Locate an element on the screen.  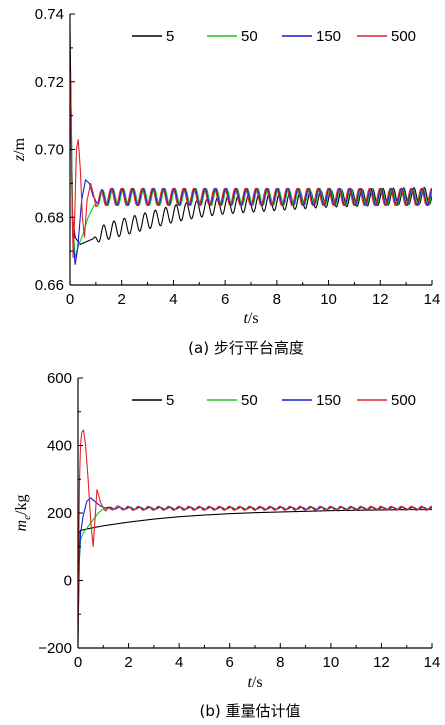
y-tick-label: 200 is located at coordinates (59, 513).